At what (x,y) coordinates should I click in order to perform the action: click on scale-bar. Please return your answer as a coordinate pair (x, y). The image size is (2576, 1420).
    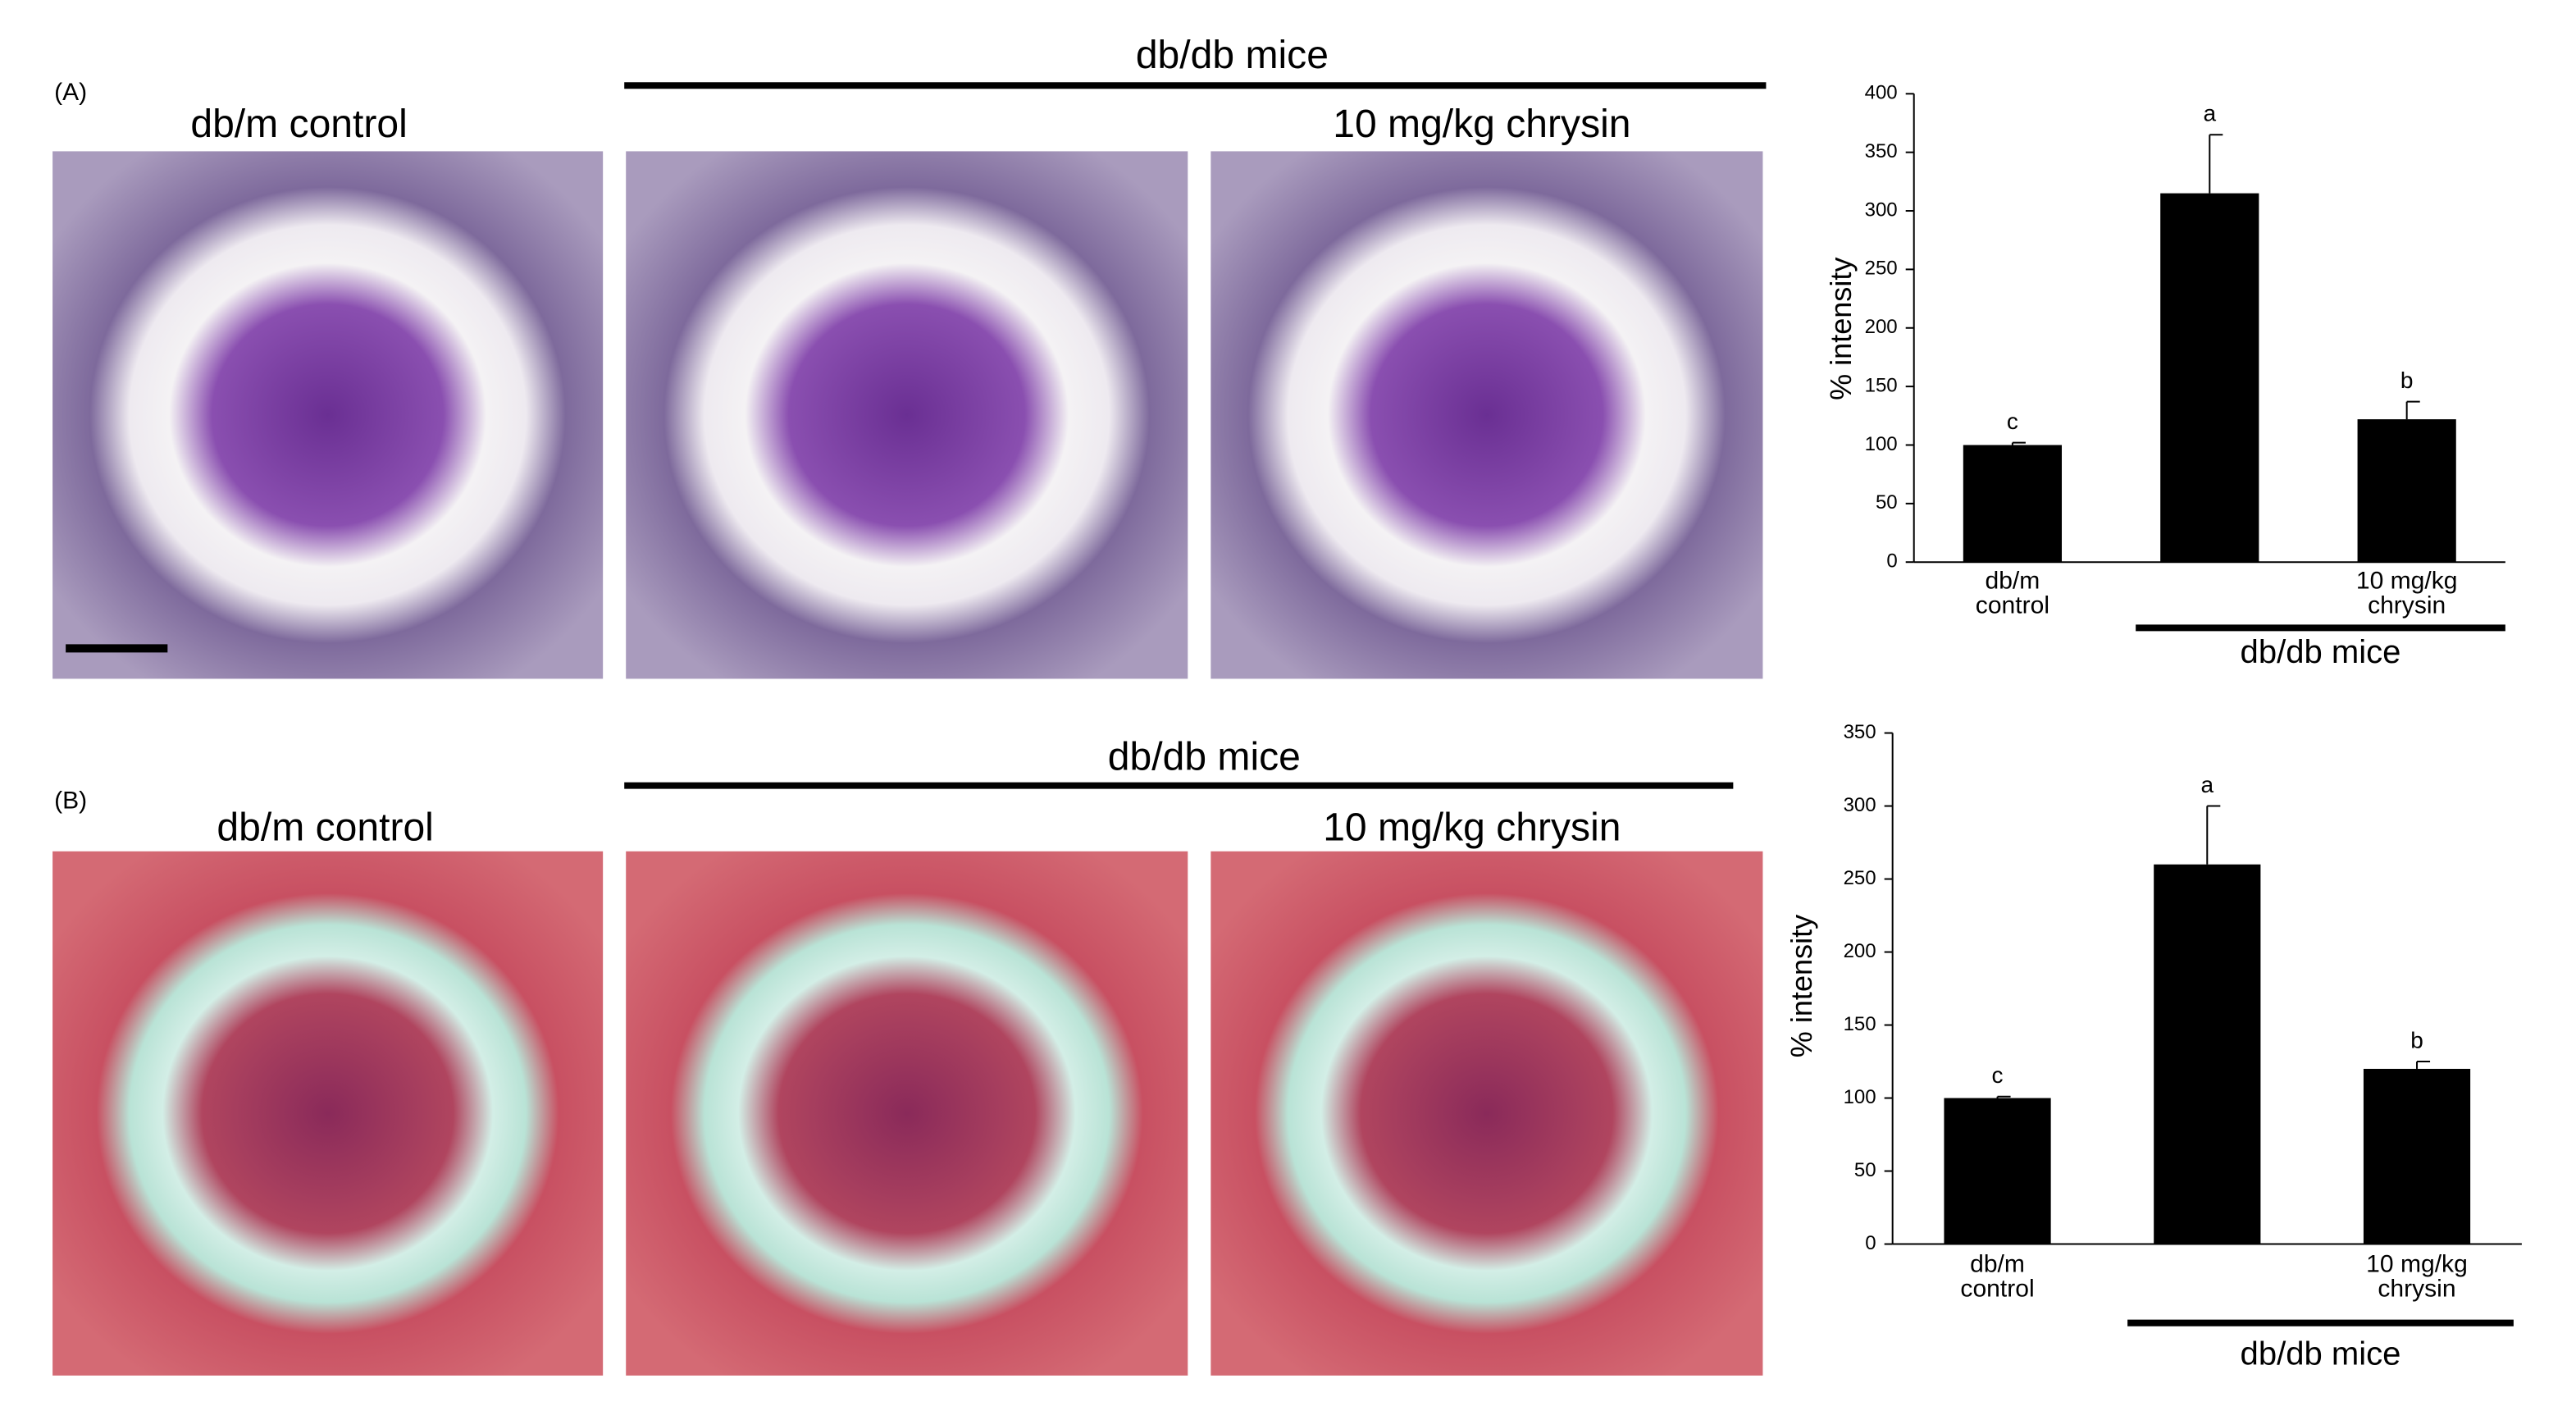
    Looking at the image, I should click on (117, 649).